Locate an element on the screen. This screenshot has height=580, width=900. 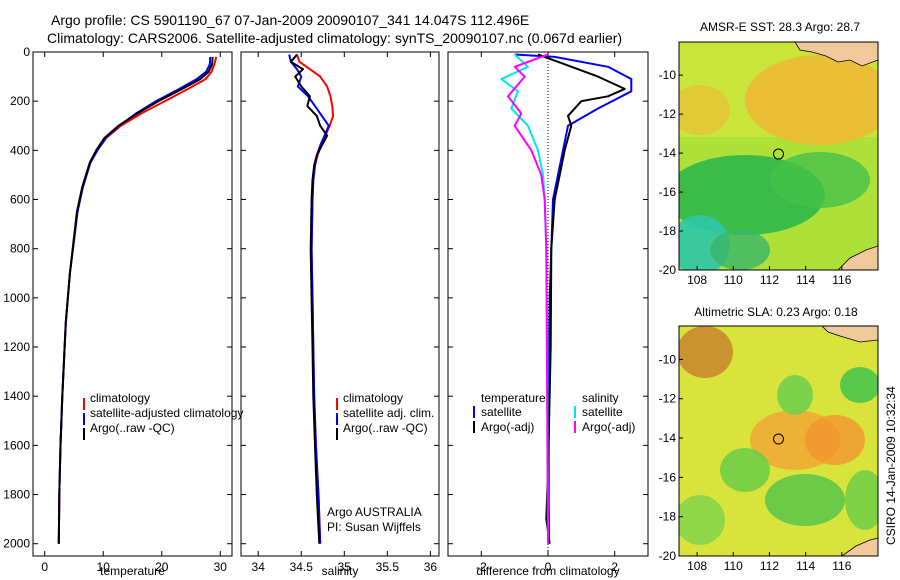
sst-land-java is located at coordinates (836, 54).